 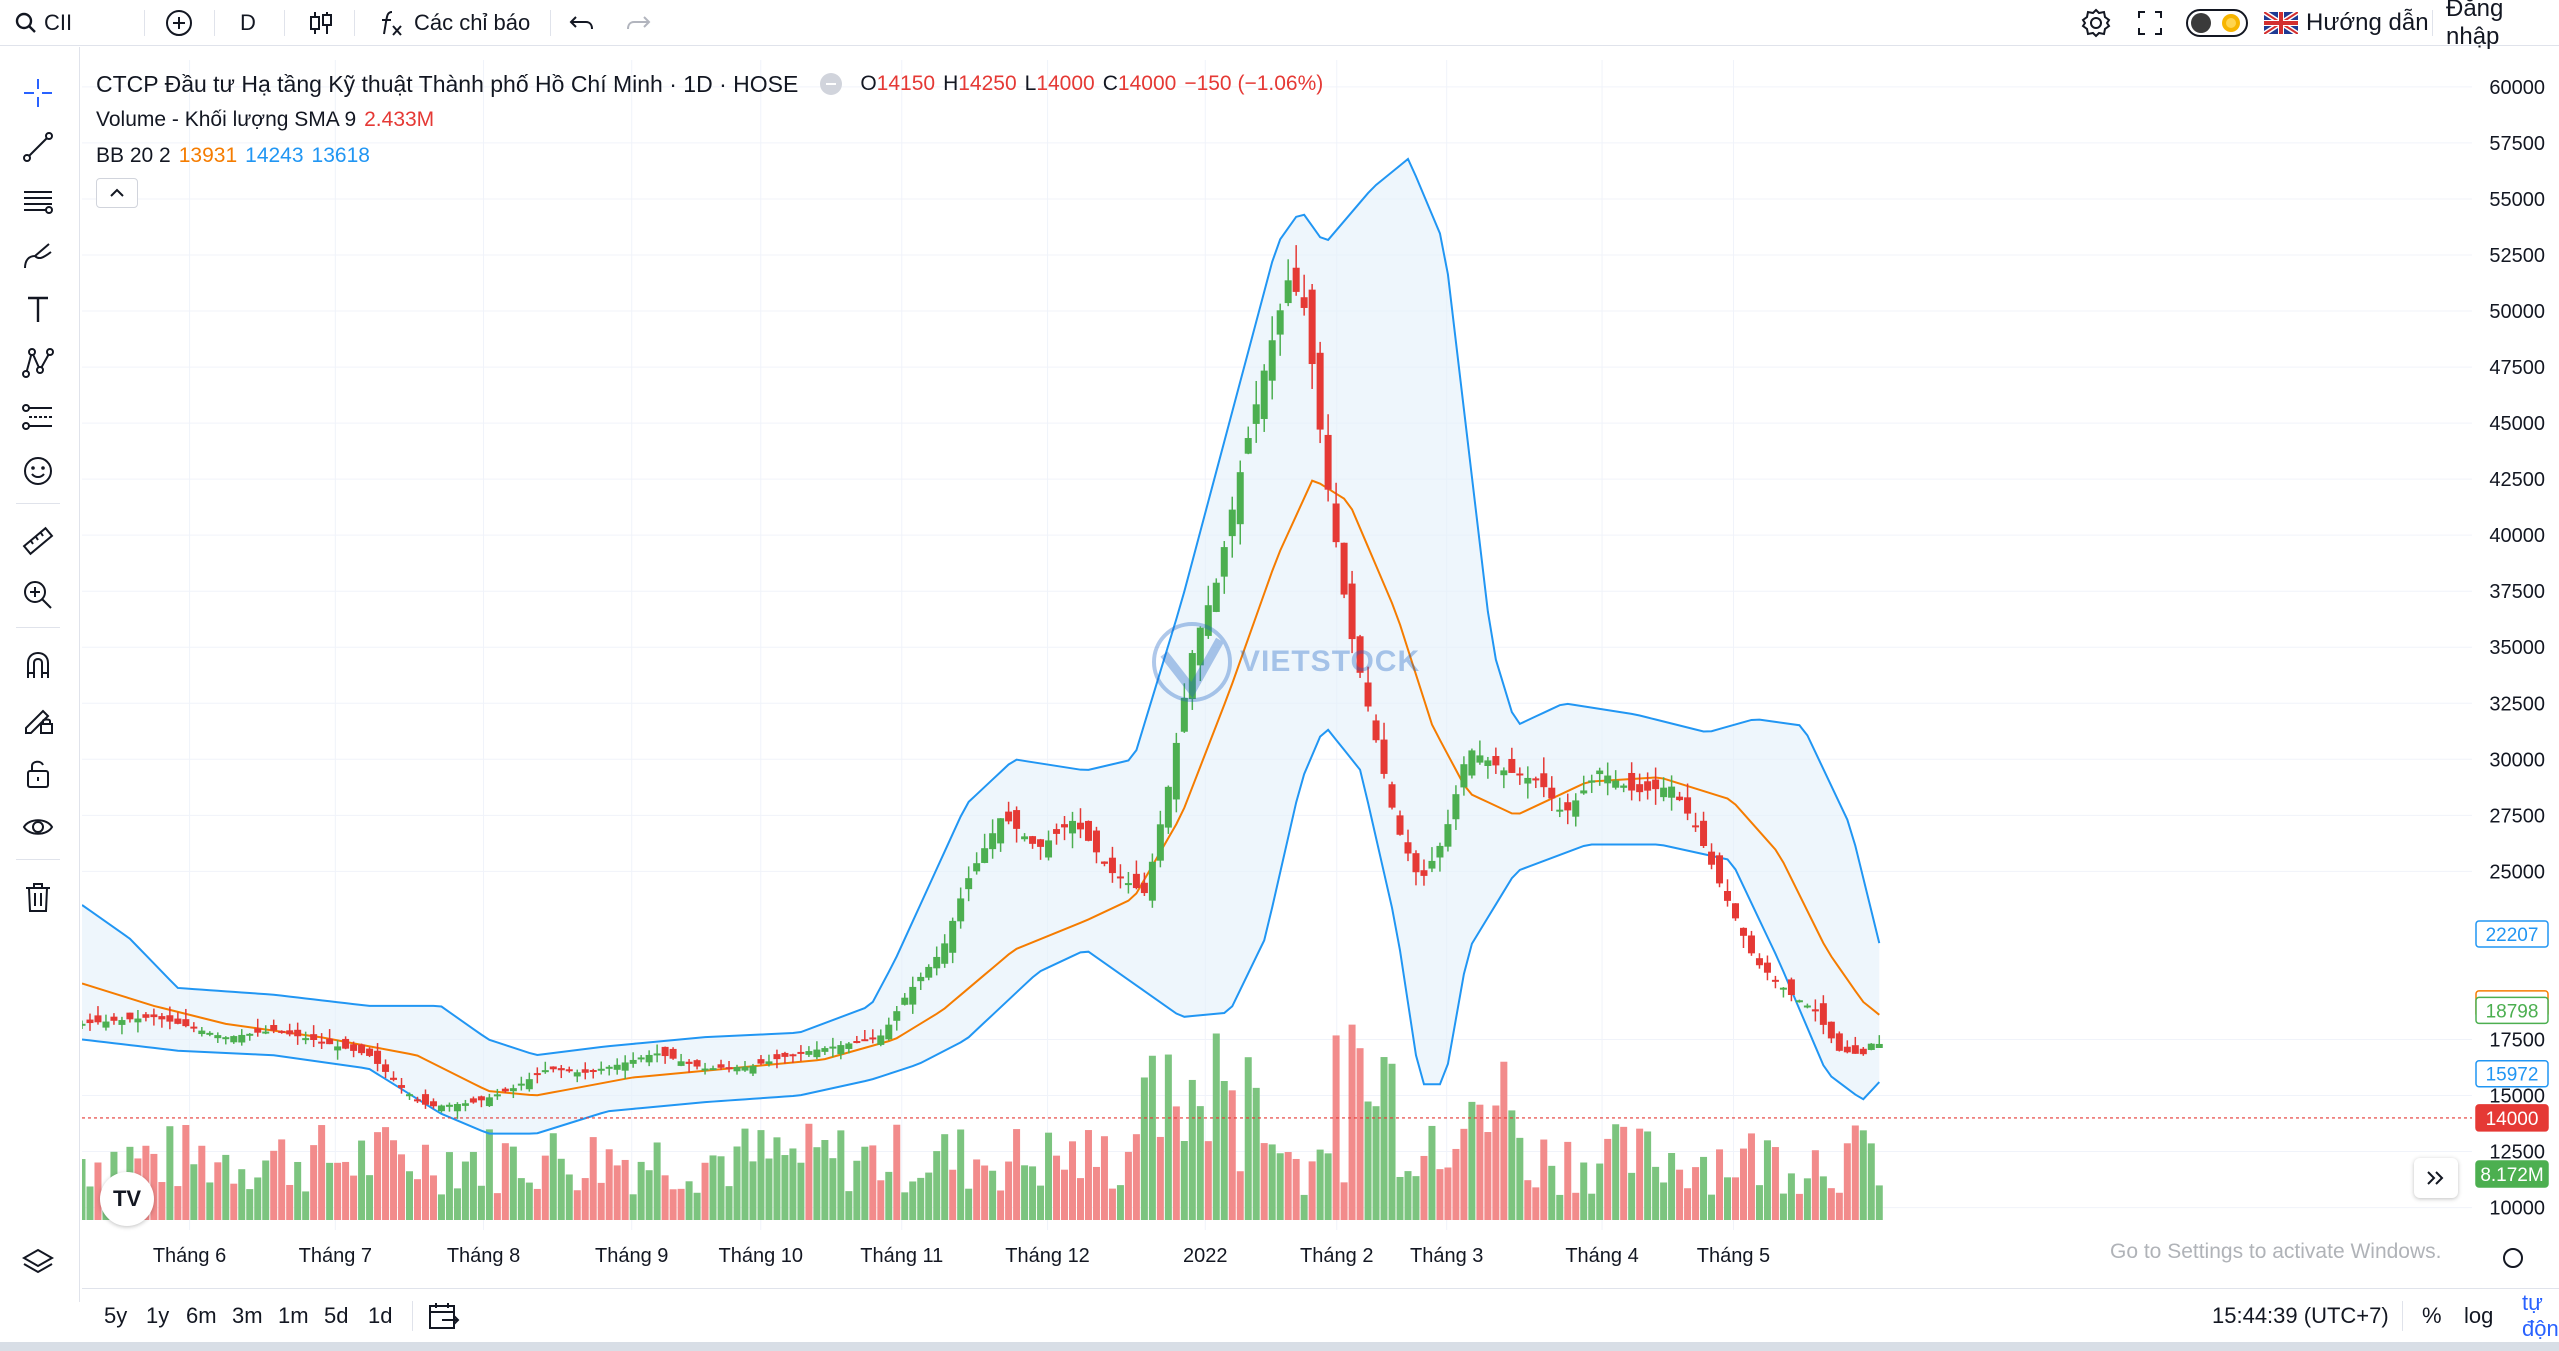 What do you see at coordinates (43, 23) in the screenshot?
I see `symbol-search: CII` at bounding box center [43, 23].